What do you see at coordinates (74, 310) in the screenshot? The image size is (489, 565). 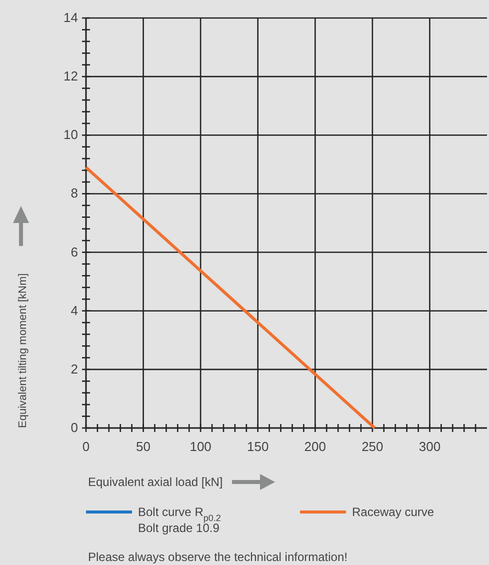 I see `y-tick-label: 4` at bounding box center [74, 310].